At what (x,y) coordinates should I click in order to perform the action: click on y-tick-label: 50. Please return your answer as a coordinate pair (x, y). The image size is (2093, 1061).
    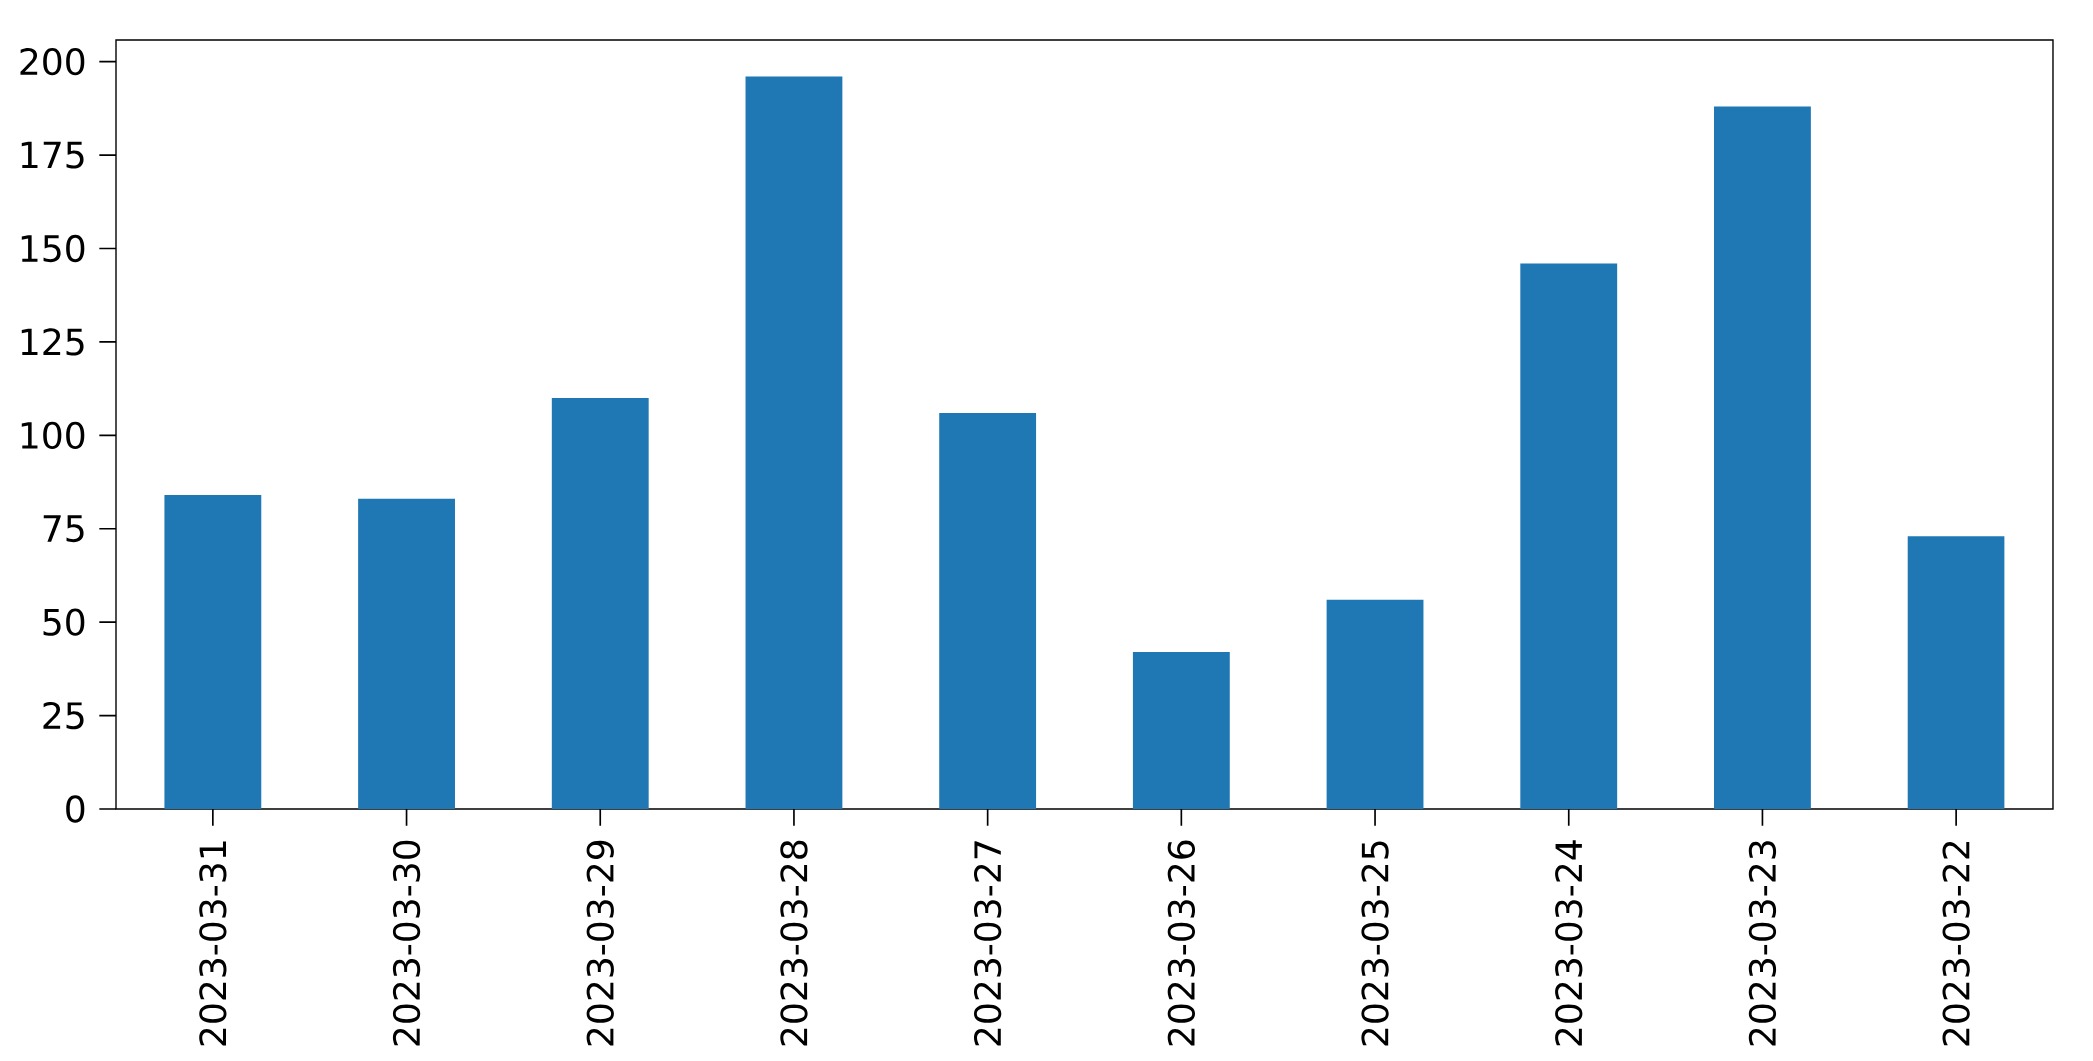
    Looking at the image, I should click on (64, 622).